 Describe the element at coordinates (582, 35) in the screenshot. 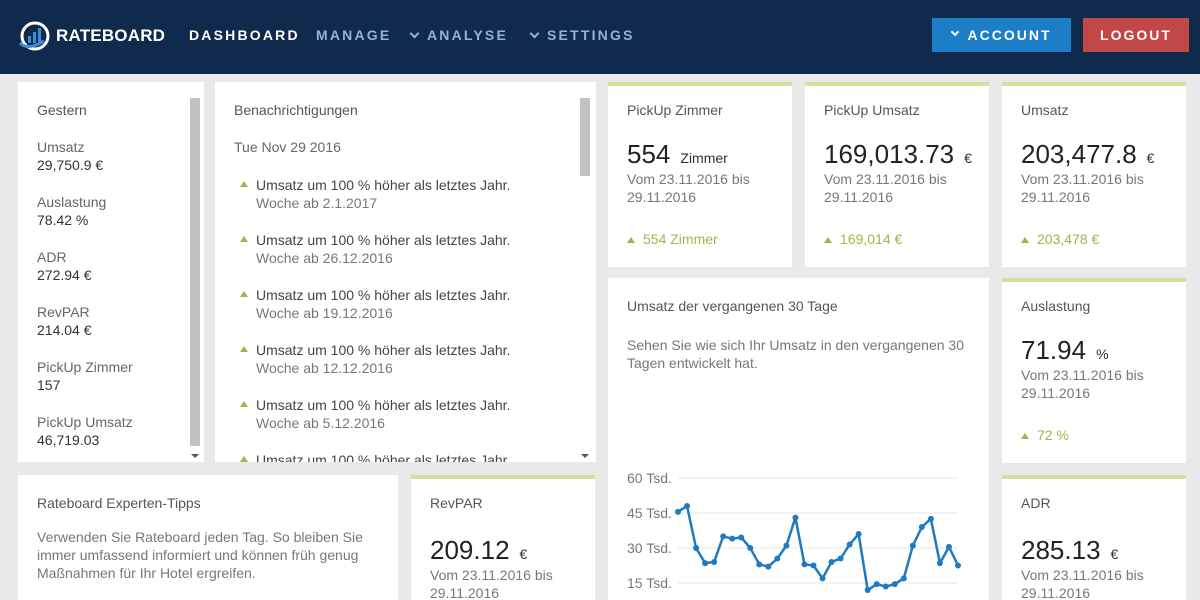

I see `nav-settings: SETTINGS` at that location.